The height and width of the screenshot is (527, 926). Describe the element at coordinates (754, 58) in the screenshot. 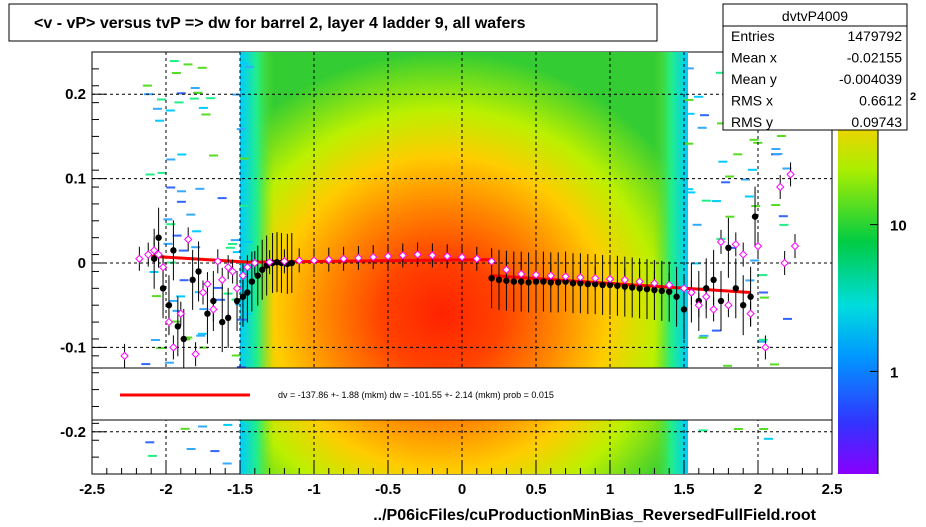

I see `stats-row-label: Mean x` at that location.